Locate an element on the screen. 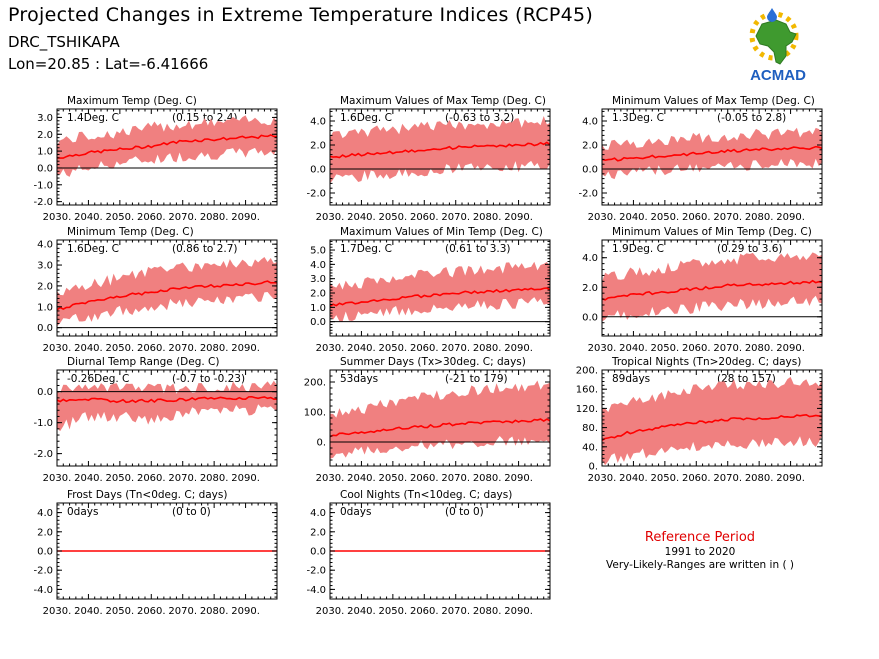 The image size is (879, 659). chart-summary: 1.7Deg. C is located at coordinates (366, 249).